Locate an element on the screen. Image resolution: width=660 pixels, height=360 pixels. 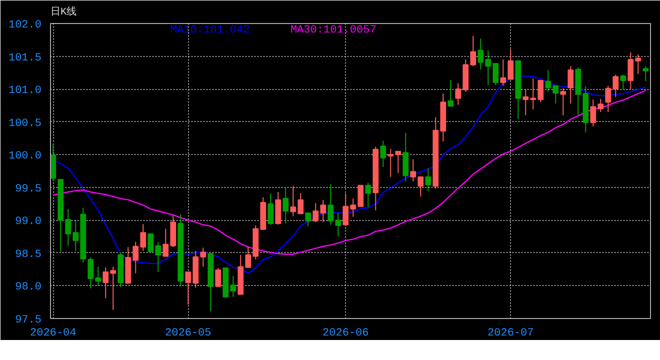
text: MA30:101.0057 is located at coordinates (333, 30).